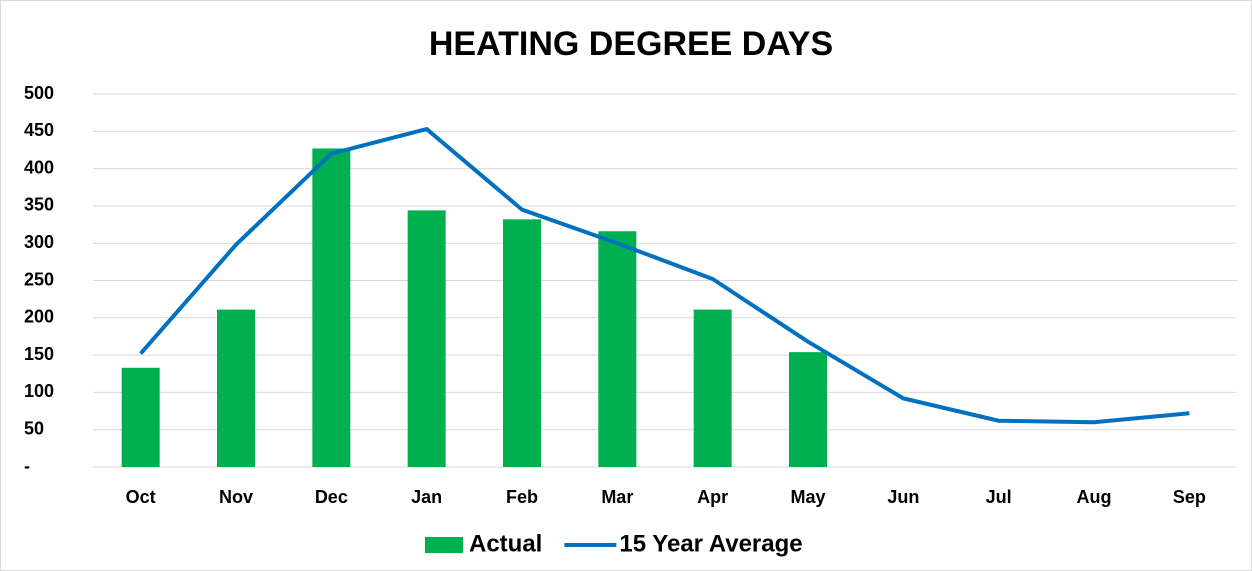 The width and height of the screenshot is (1252, 571). What do you see at coordinates (712, 497) in the screenshot?
I see `x-tick-label: Apr` at bounding box center [712, 497].